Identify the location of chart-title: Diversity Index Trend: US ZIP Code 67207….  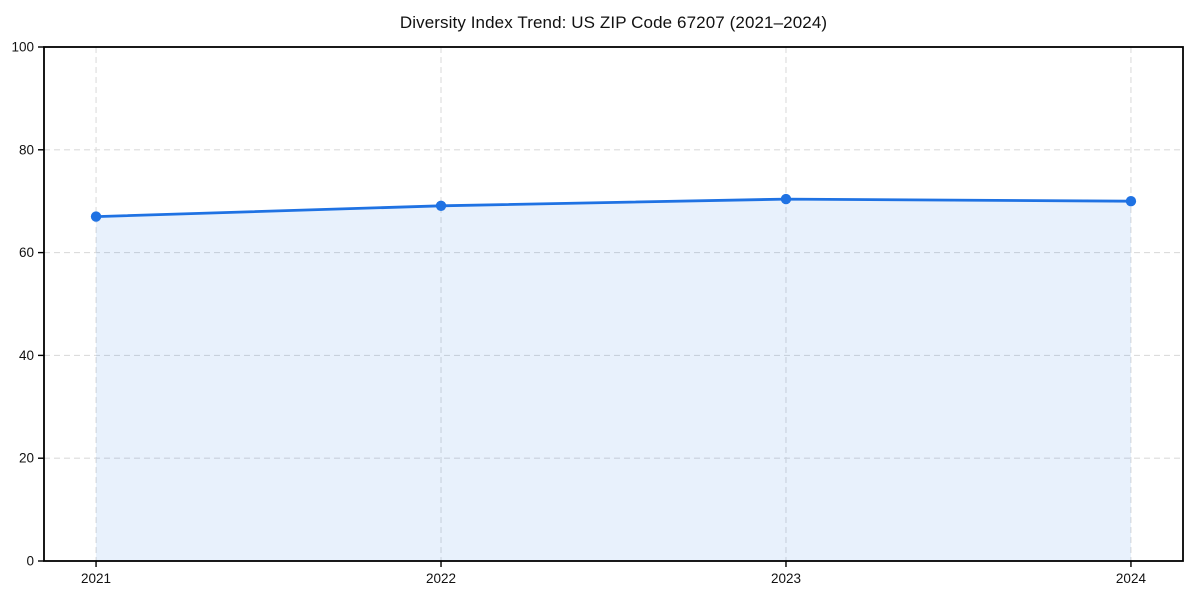
(613, 22).